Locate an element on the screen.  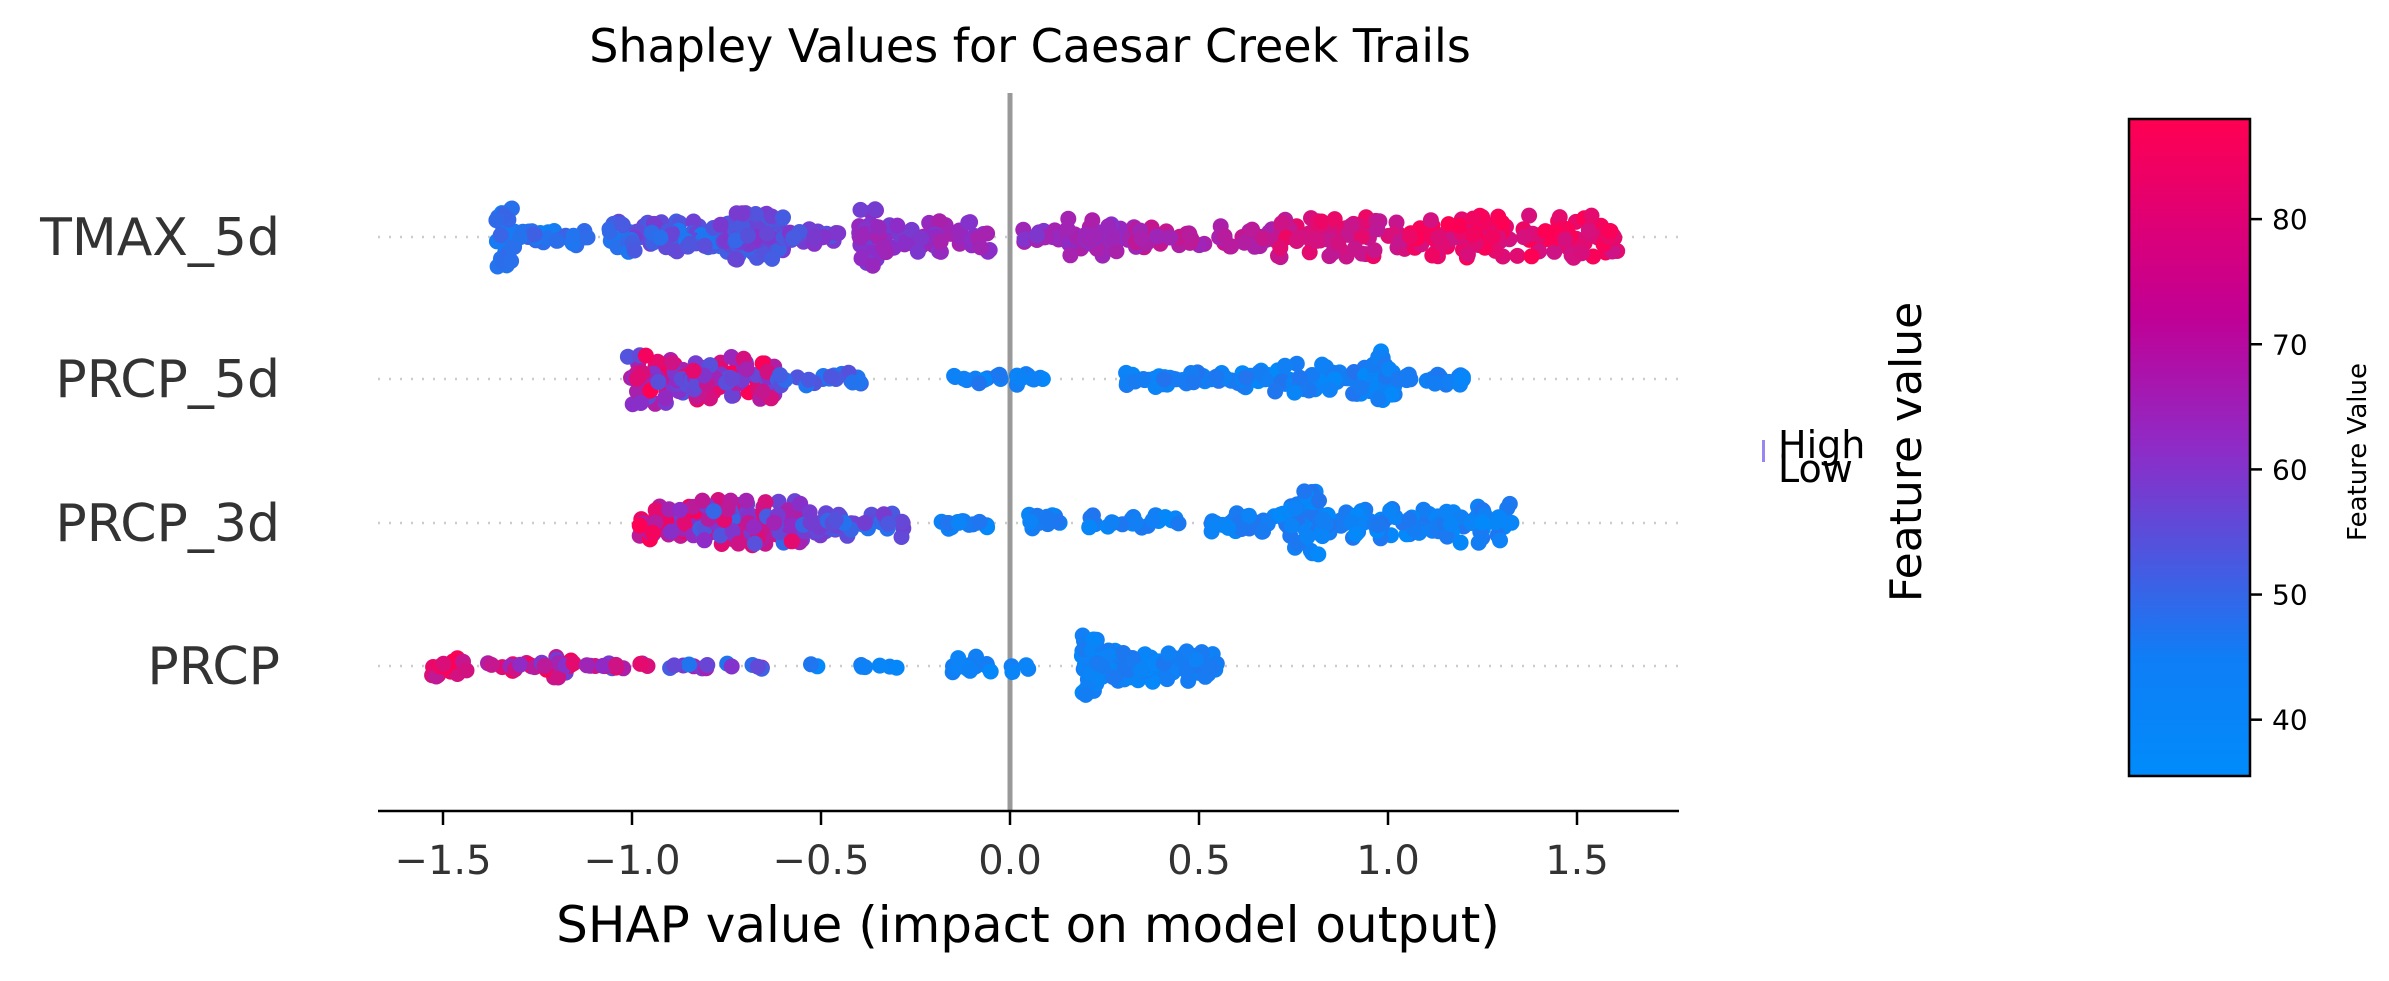
feature-label: PRCP_5d is located at coordinates (167, 380).